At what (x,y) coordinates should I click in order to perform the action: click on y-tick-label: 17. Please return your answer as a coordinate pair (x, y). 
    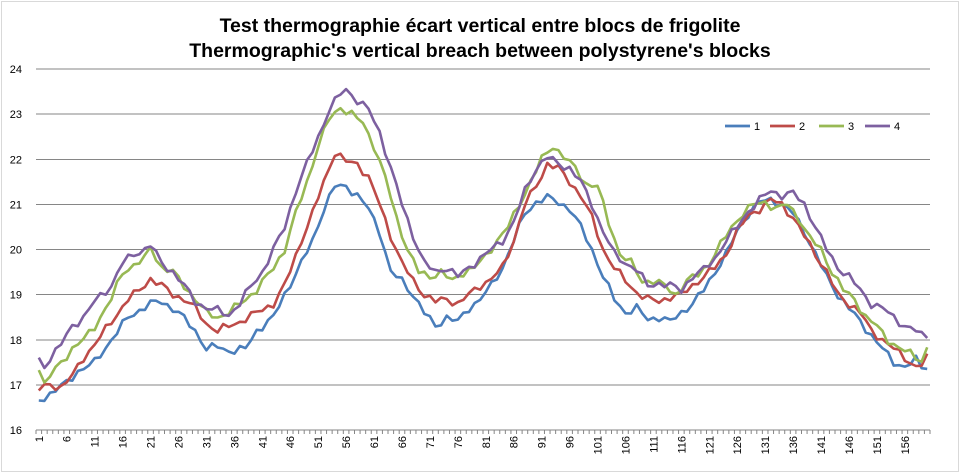
    Looking at the image, I should click on (16, 386).